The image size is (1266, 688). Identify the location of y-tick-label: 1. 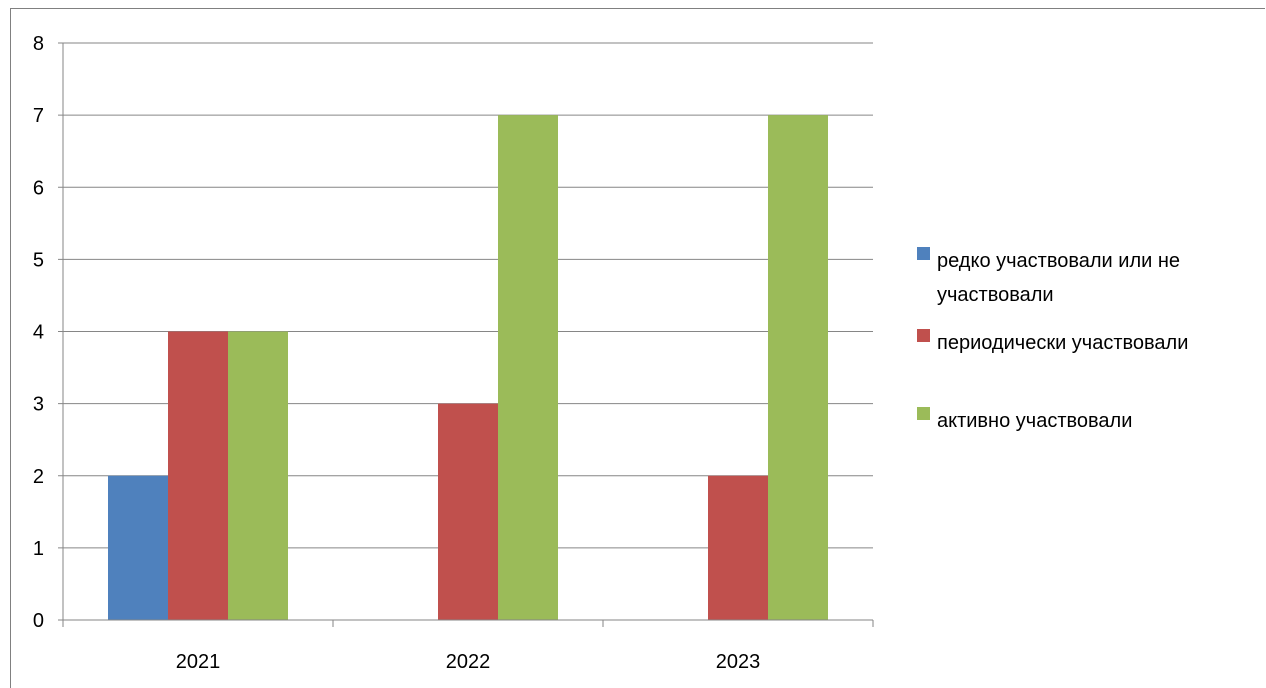
(38, 549).